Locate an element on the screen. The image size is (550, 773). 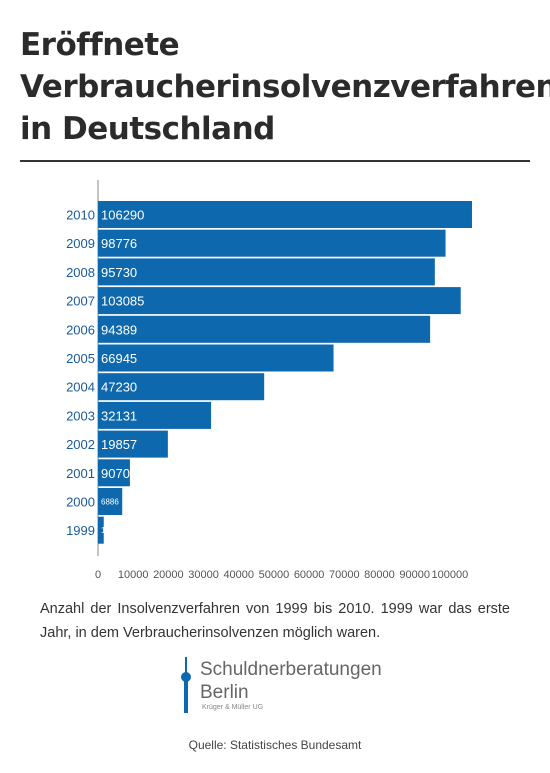
data-label: 98776 is located at coordinates (119, 243).